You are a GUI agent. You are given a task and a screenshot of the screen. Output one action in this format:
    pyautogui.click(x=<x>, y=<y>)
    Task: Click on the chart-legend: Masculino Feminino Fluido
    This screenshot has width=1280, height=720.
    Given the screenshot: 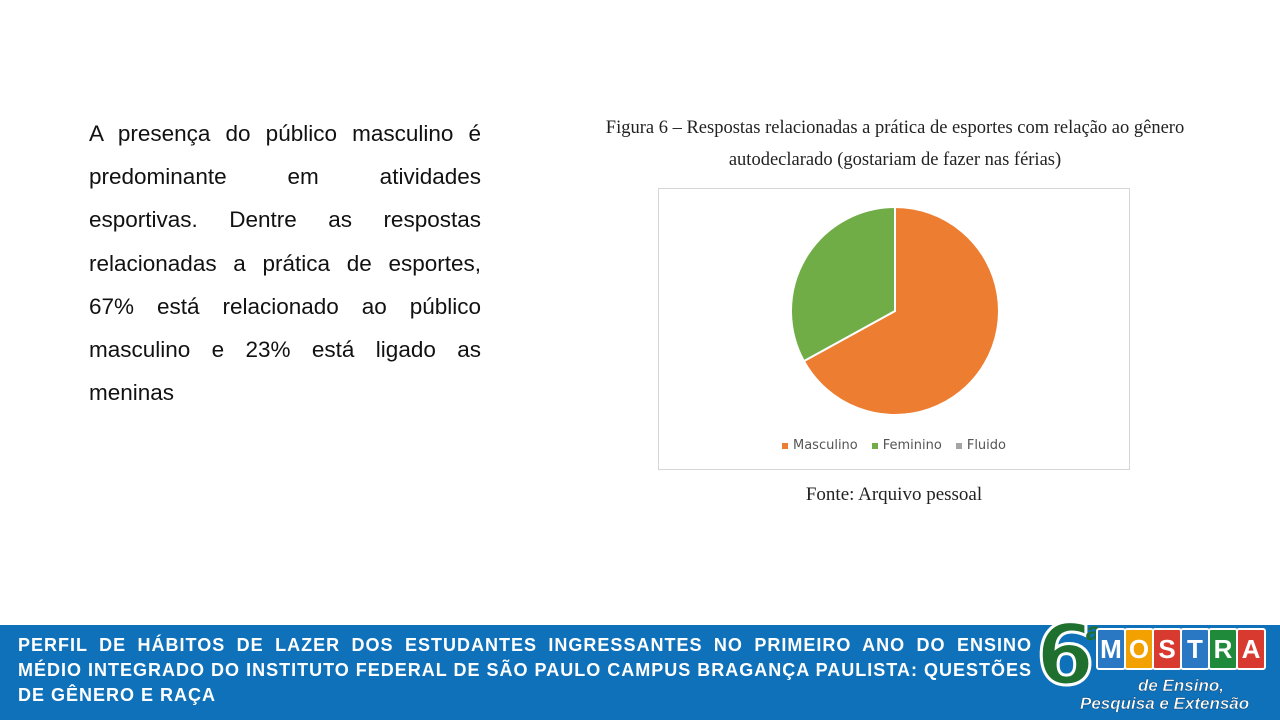 What is the action you would take?
    pyautogui.click(x=894, y=445)
    